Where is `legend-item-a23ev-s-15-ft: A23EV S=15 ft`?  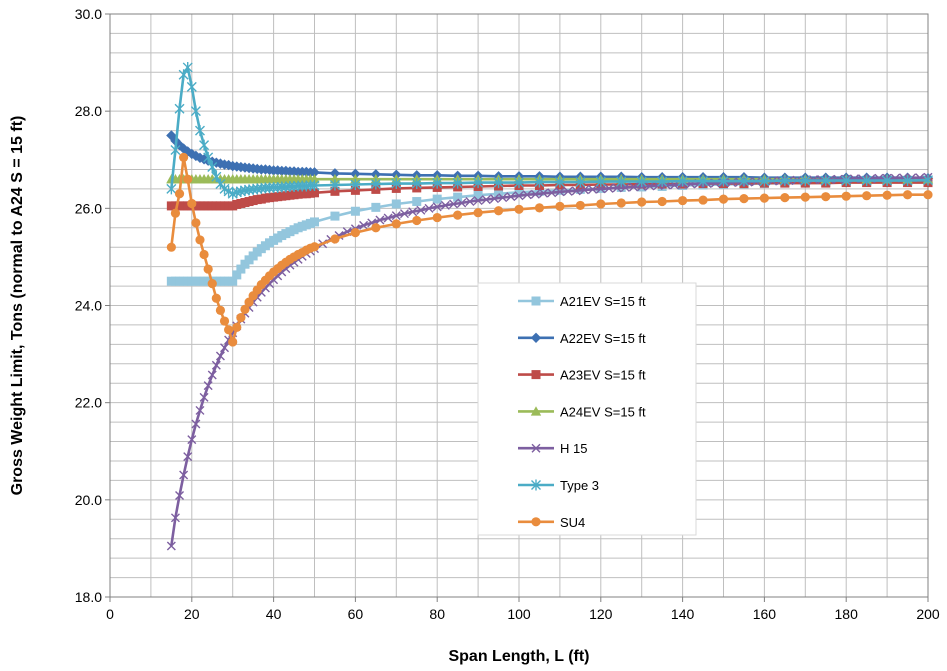 legend-item-a23ev-s-15-ft: A23EV S=15 ft is located at coordinates (582, 375).